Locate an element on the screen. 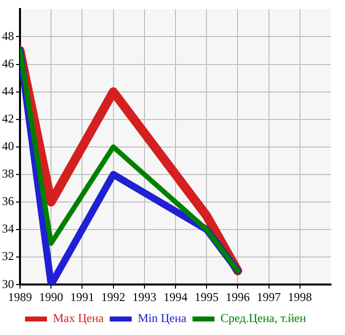 The height and width of the screenshot is (335, 345). y-tick-label: 42 is located at coordinates (8, 119).